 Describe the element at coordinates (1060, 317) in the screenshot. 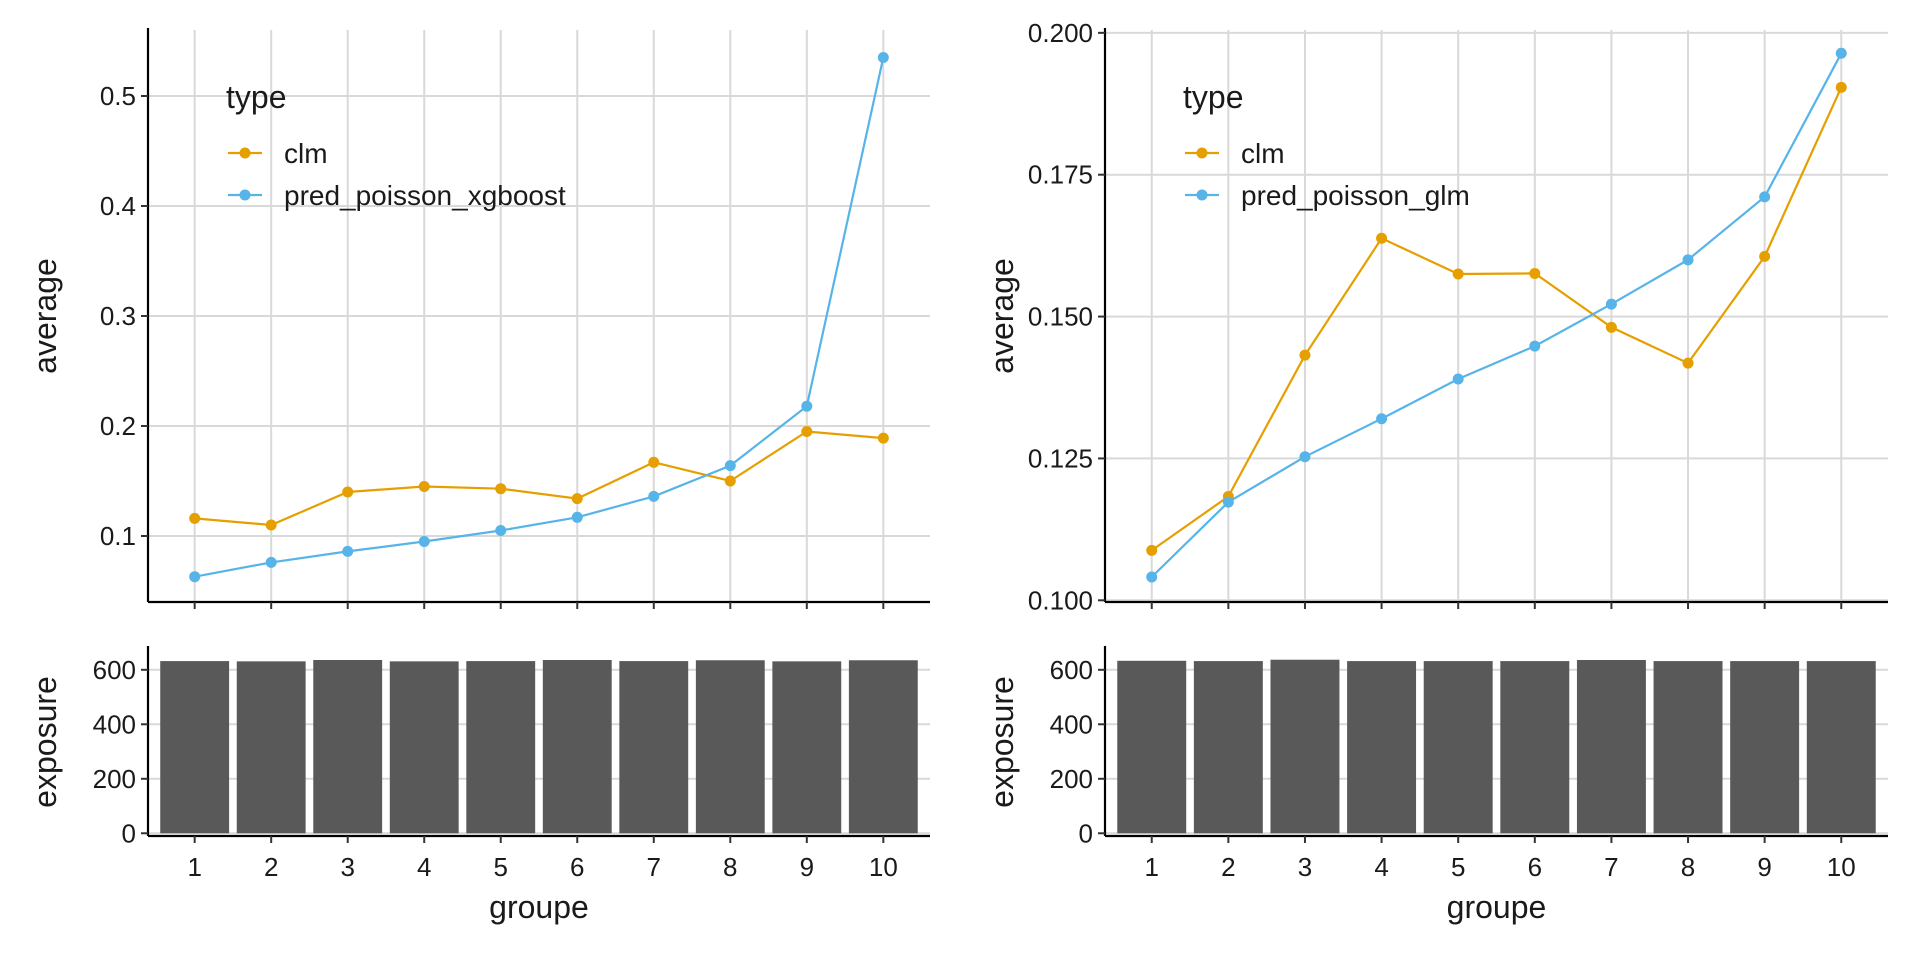

I see `y-tick-label: 0.150` at that location.